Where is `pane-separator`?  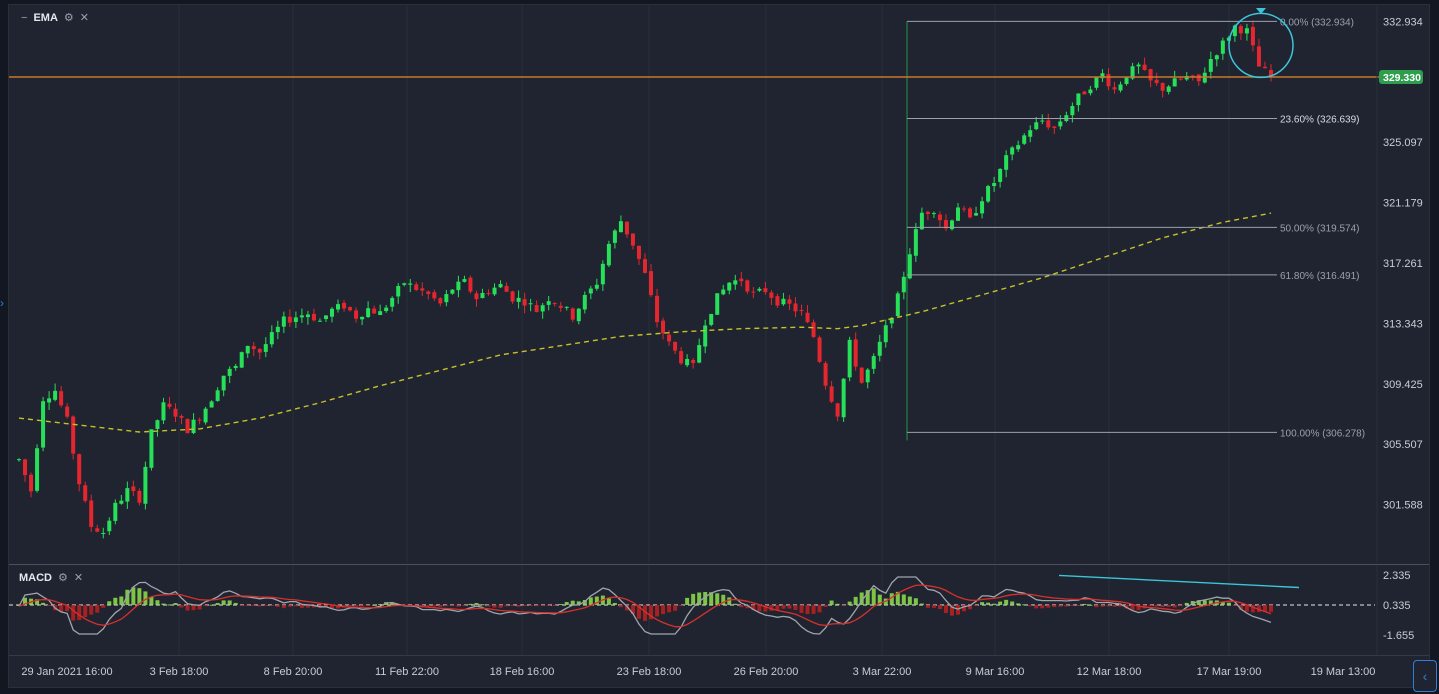
pane-separator is located at coordinates (719, 564).